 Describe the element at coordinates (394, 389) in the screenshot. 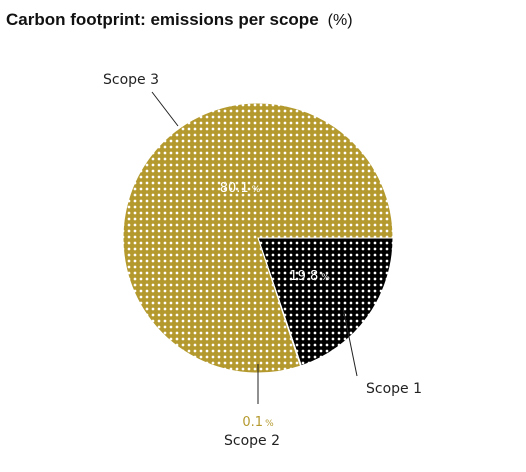

I see `label-scope-1: Scope 1` at that location.